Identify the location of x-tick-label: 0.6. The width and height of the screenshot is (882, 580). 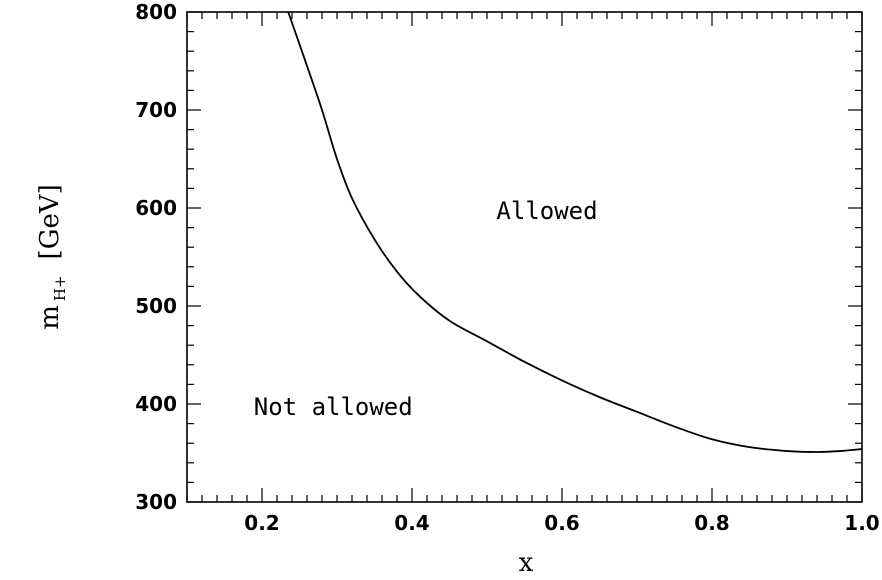
(561, 523).